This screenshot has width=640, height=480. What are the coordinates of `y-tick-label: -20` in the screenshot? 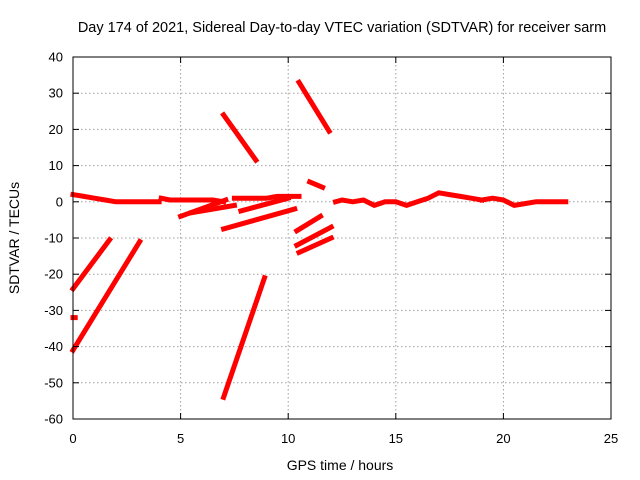 It's located at (53, 274).